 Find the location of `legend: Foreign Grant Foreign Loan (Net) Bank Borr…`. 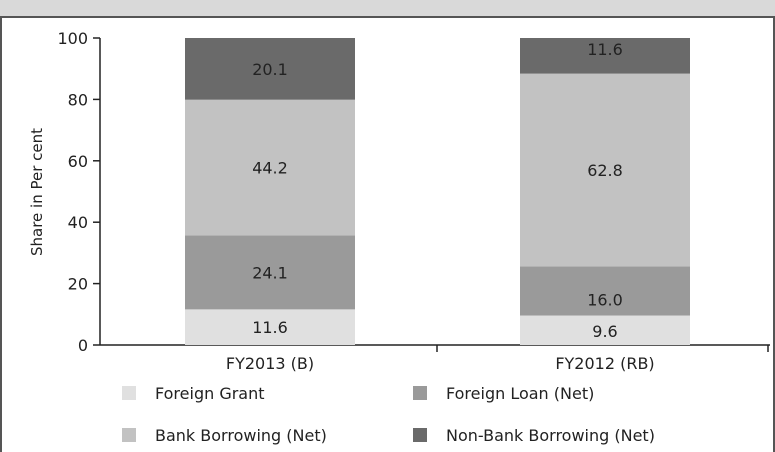

legend: Foreign Grant Foreign Loan (Net) Bank Borr… is located at coordinates (388, 414).